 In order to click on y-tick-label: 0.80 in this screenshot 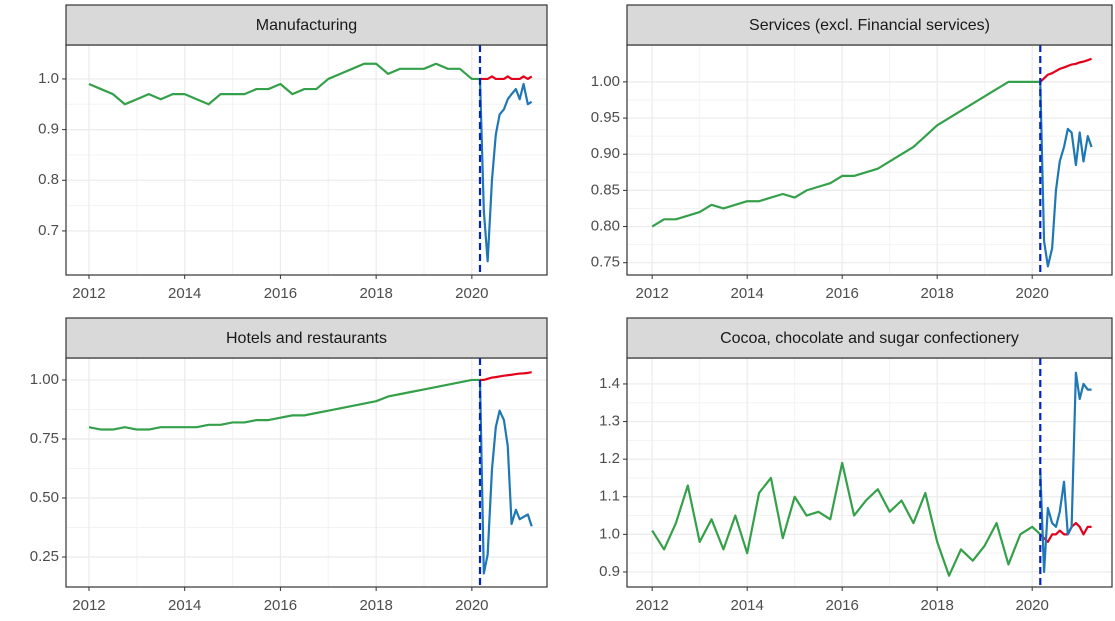, I will do `click(605, 226)`.